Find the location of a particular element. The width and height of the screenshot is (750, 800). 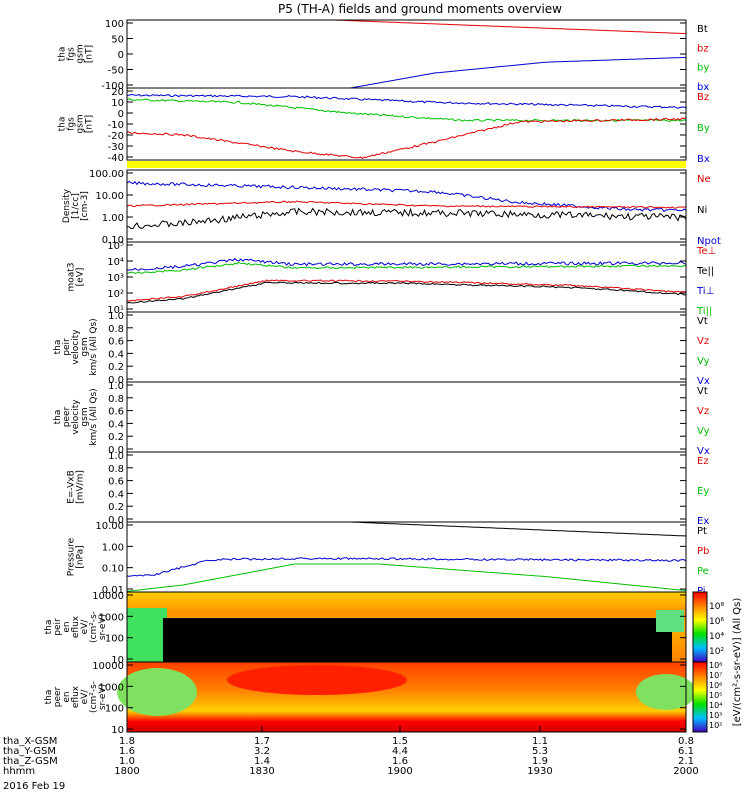

legend-entry: by is located at coordinates (703, 68).